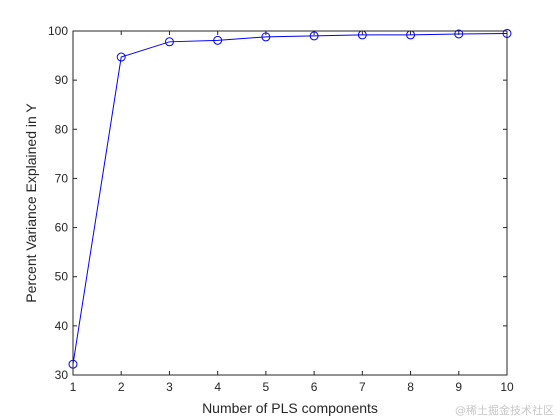 Image resolution: width=560 pixels, height=420 pixels. Describe the element at coordinates (458, 387) in the screenshot. I see `x-tick-label: 9` at that location.